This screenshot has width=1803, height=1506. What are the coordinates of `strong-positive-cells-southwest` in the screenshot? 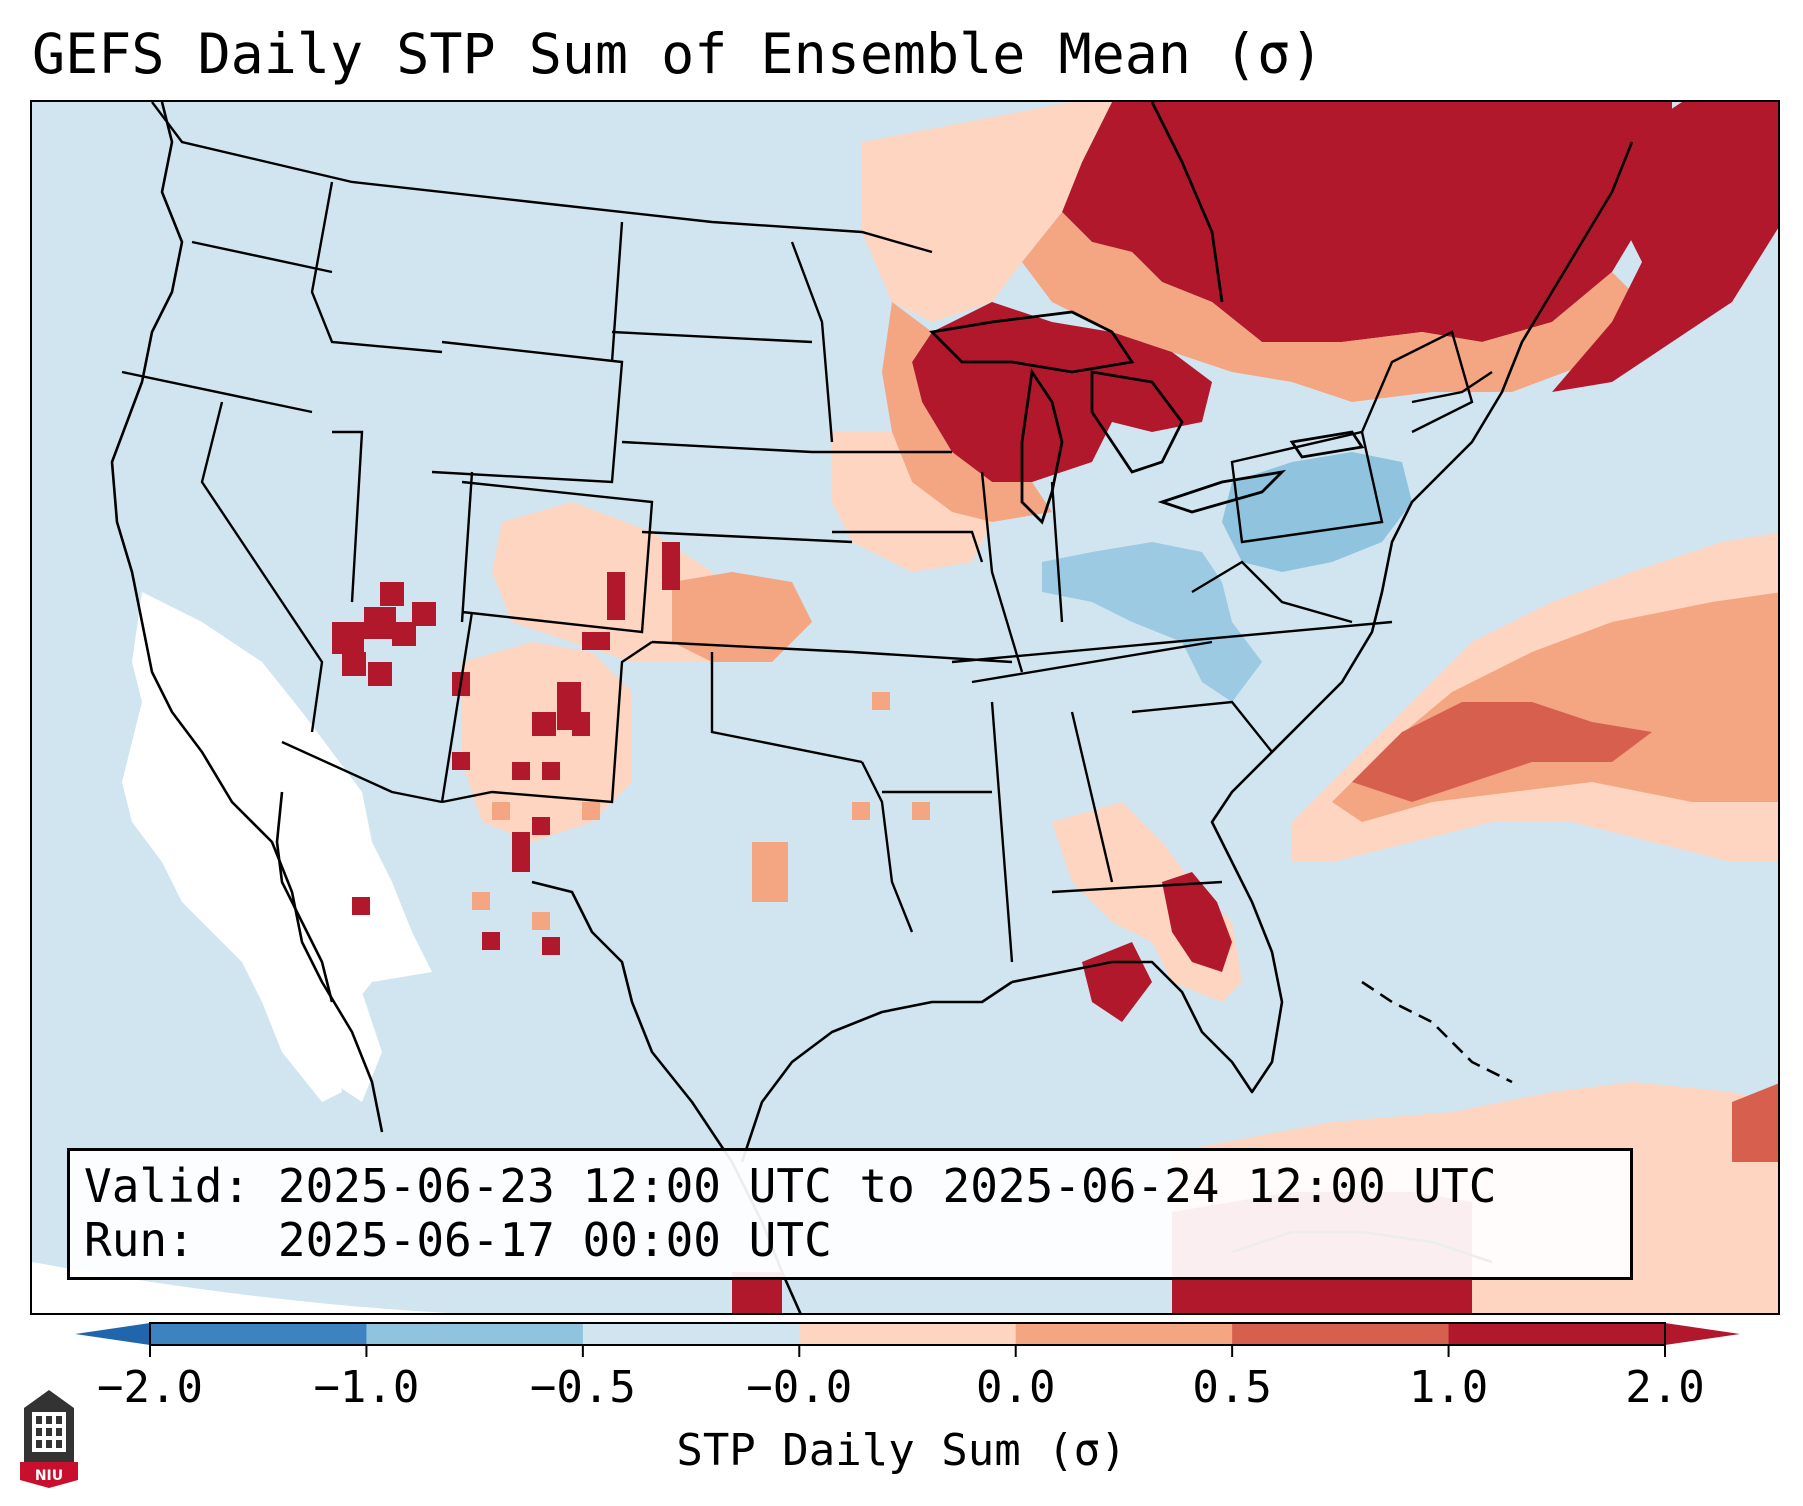 It's located at (506, 748).